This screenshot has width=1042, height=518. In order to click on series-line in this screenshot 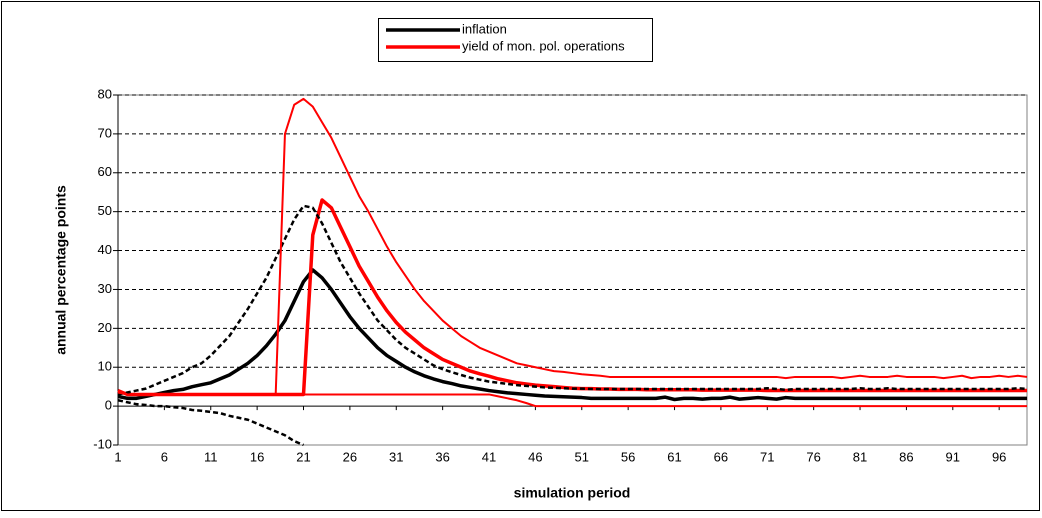, I will do `click(572, 399)`.